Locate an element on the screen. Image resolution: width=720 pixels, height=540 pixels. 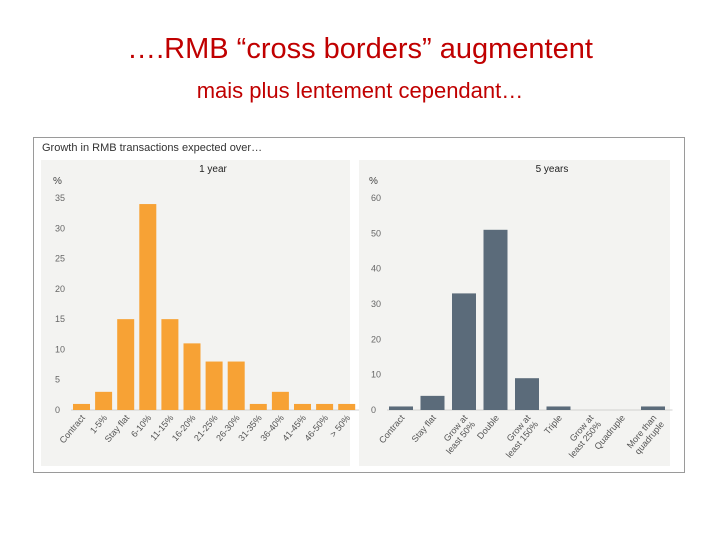
x-tick-label: Grow atleast 250% is located at coordinates (581, 435).